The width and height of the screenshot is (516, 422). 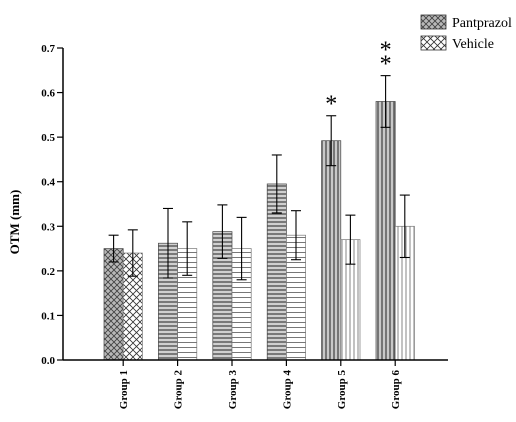 I want to click on x-tick-label-group-4: Group 4, so click(x=287, y=390).